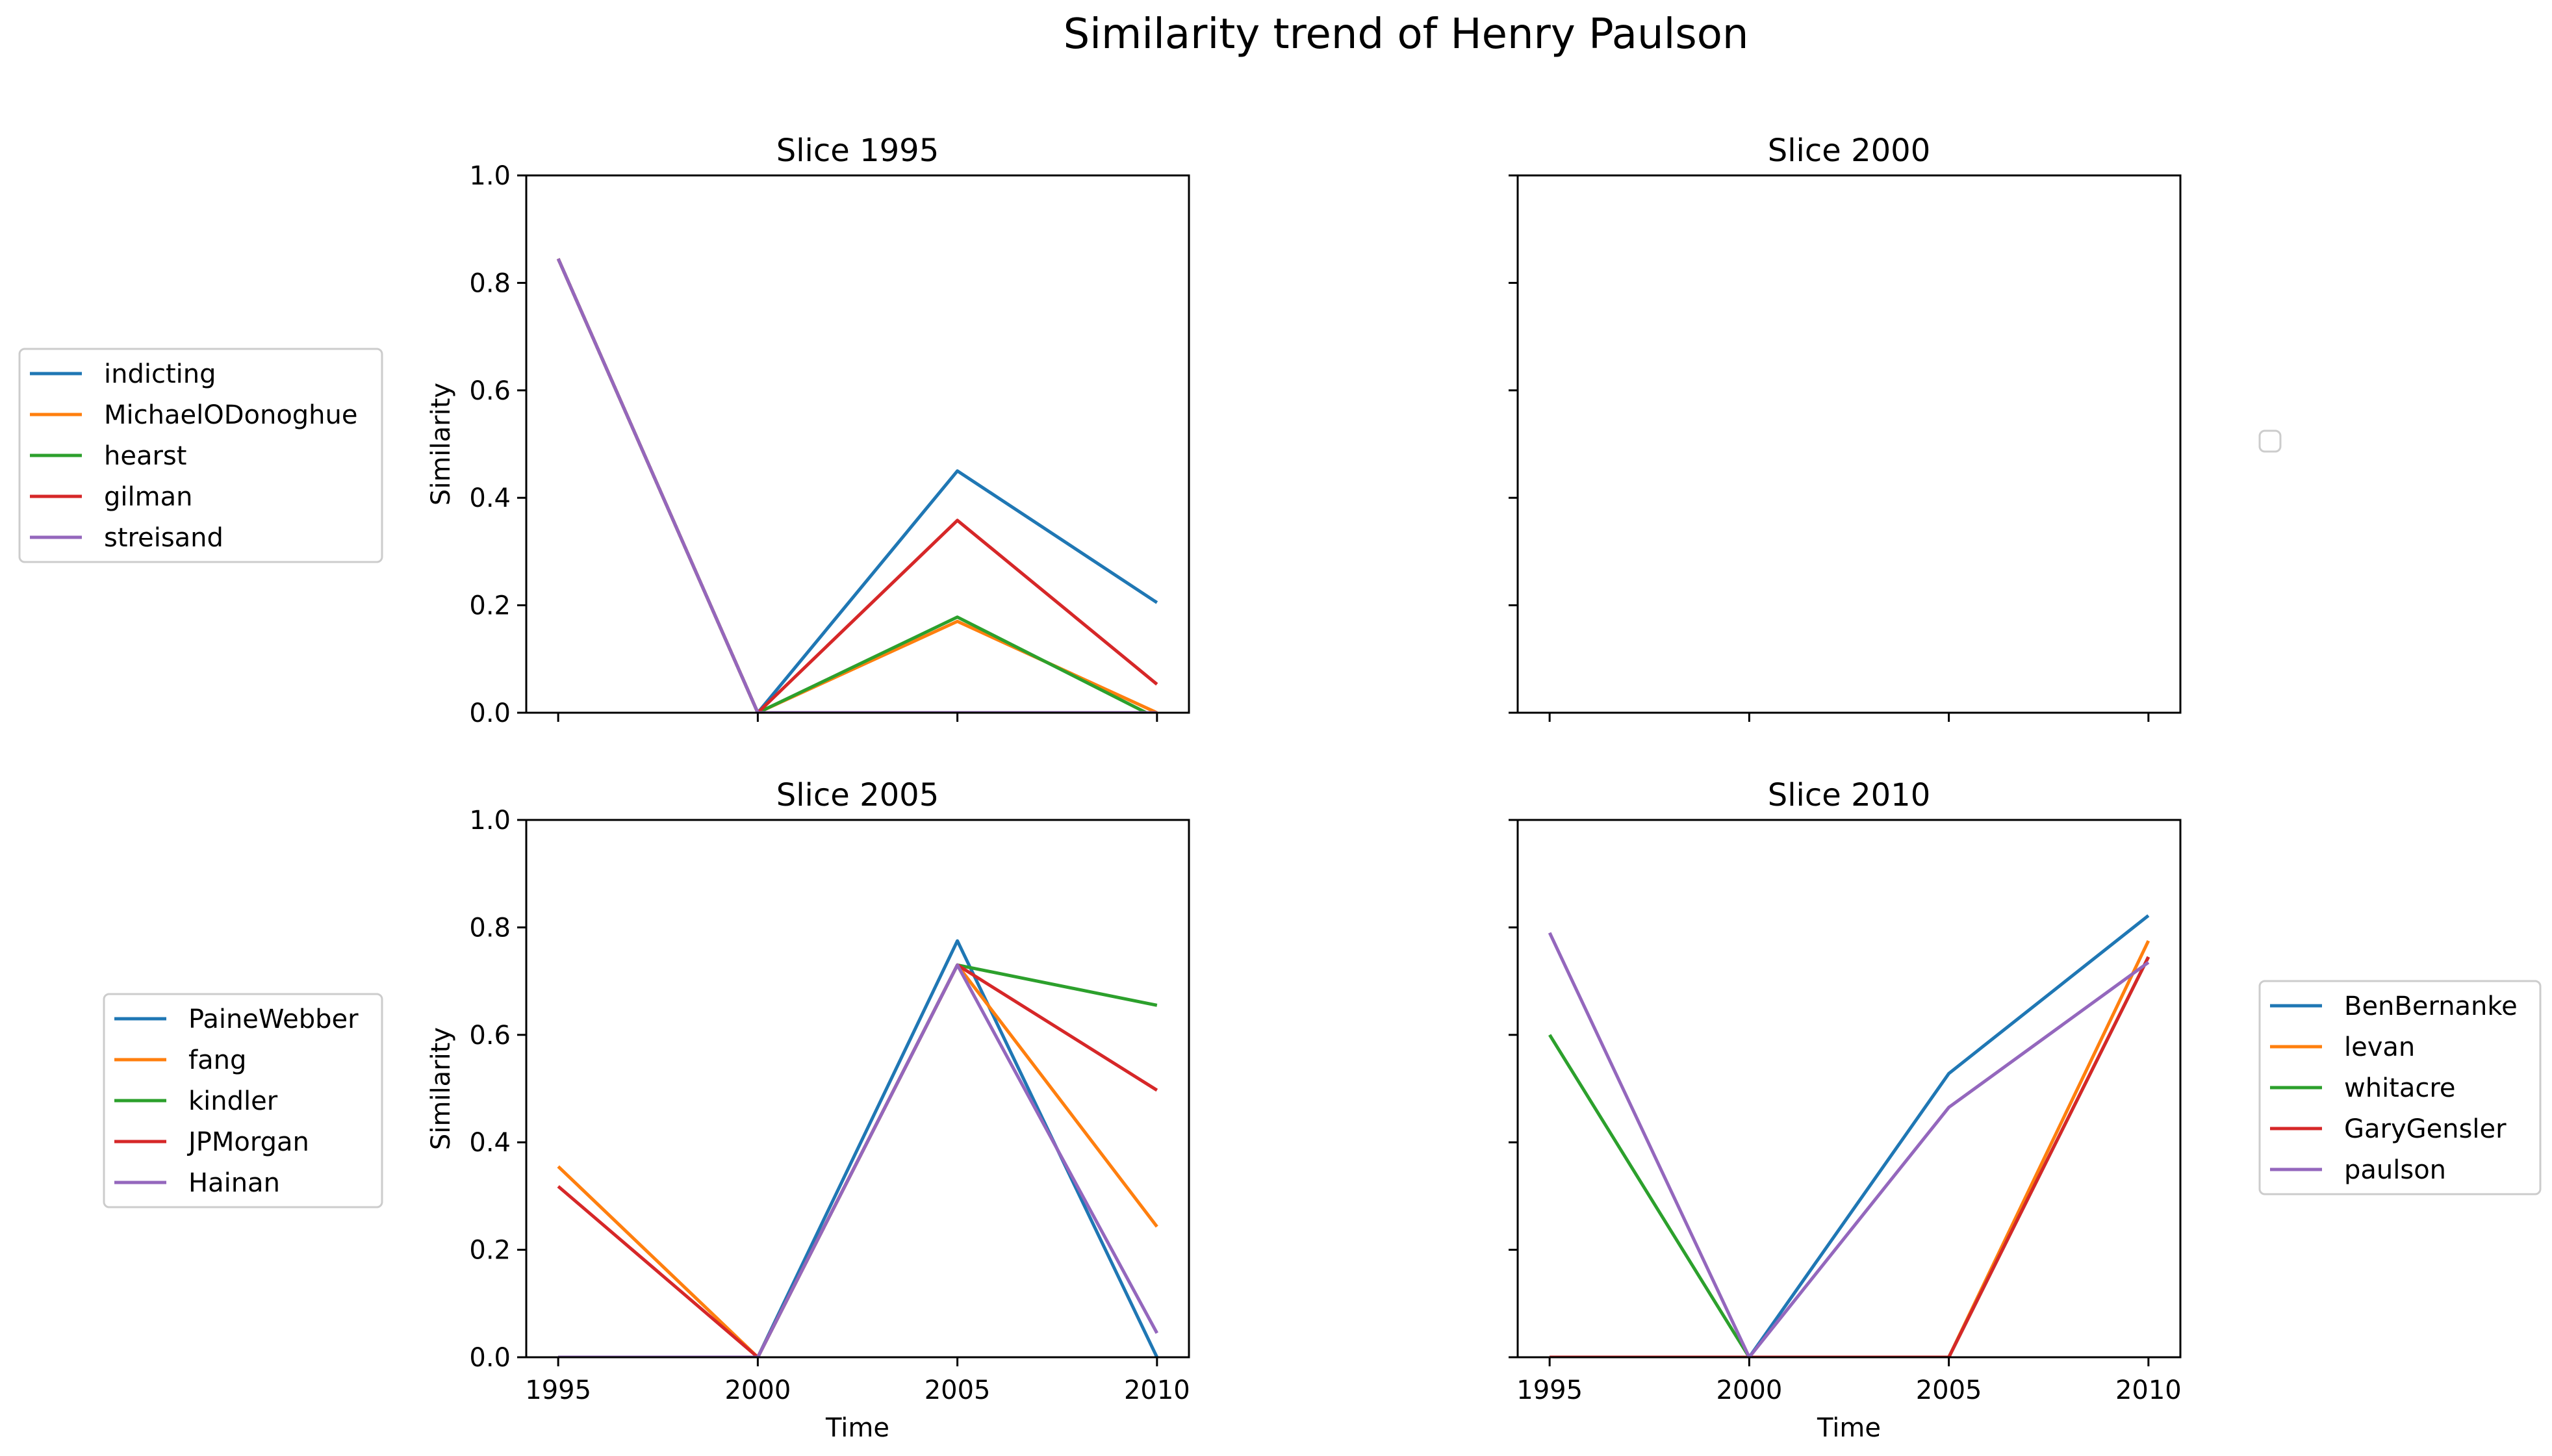 The height and width of the screenshot is (1456, 2552). I want to click on subplot-2: Slice 2000, so click(1895, 428).